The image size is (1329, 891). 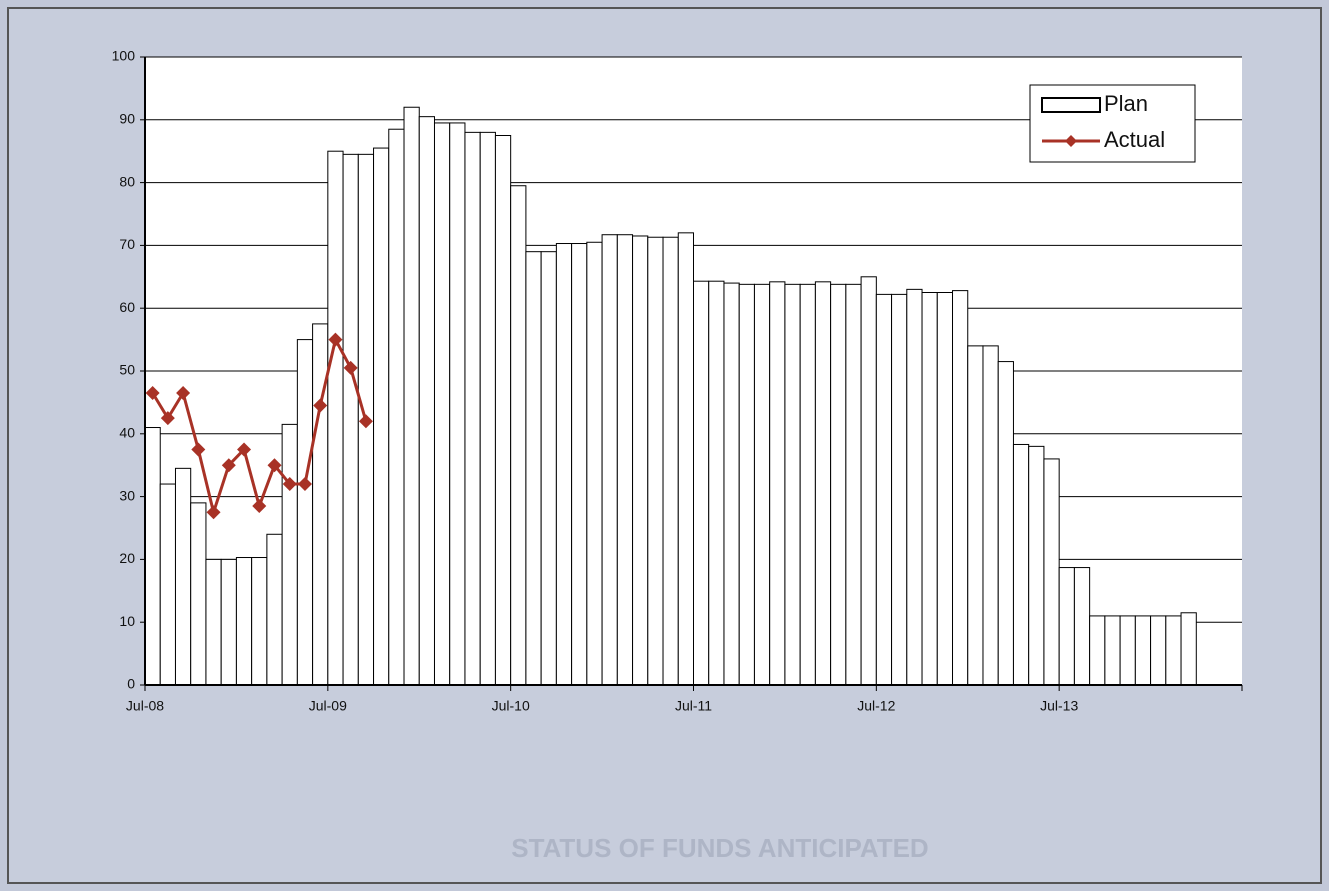 I want to click on x-tick-label: Jul-11, so click(x=693, y=706).